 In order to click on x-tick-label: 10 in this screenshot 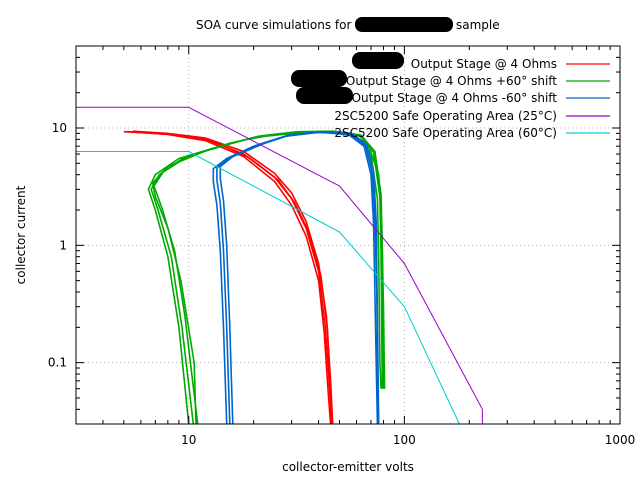, I will do `click(188, 440)`.